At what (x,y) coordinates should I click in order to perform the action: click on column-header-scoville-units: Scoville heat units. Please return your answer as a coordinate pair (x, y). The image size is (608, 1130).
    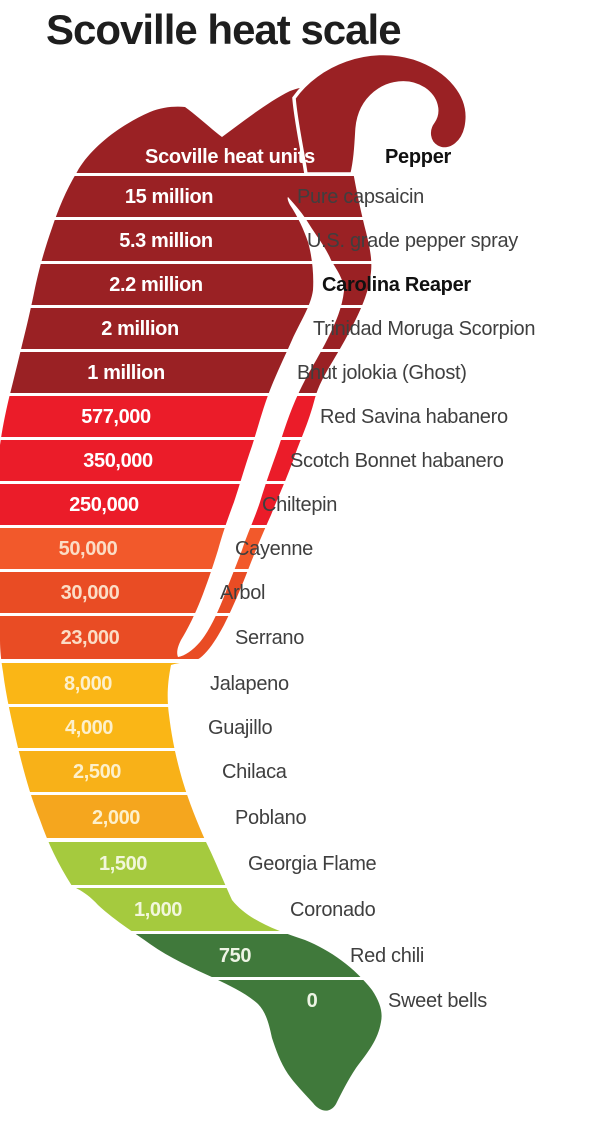
    Looking at the image, I should click on (230, 157).